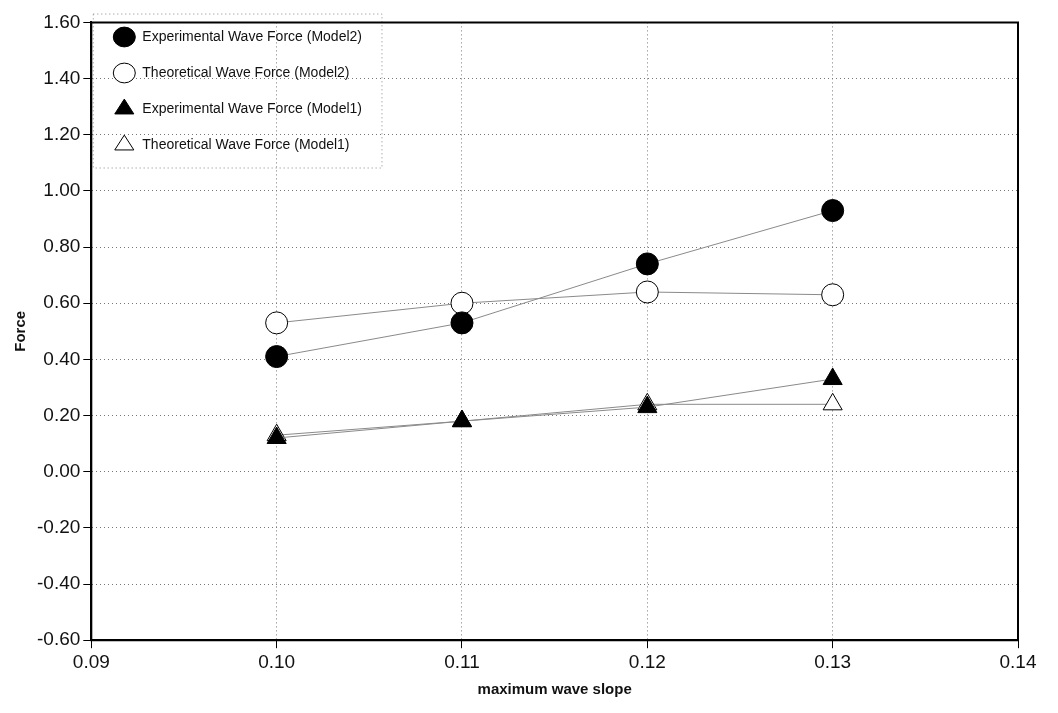  Describe the element at coordinates (462, 661) in the screenshot. I see `x-tick-label: 0.11` at that location.